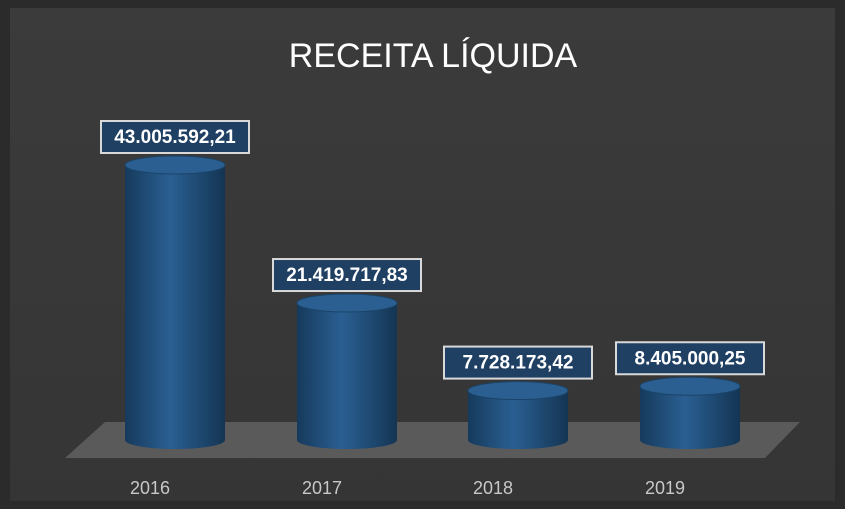 The image size is (845, 509). Describe the element at coordinates (150, 488) in the screenshot. I see `x-tick-label: 2016` at that location.